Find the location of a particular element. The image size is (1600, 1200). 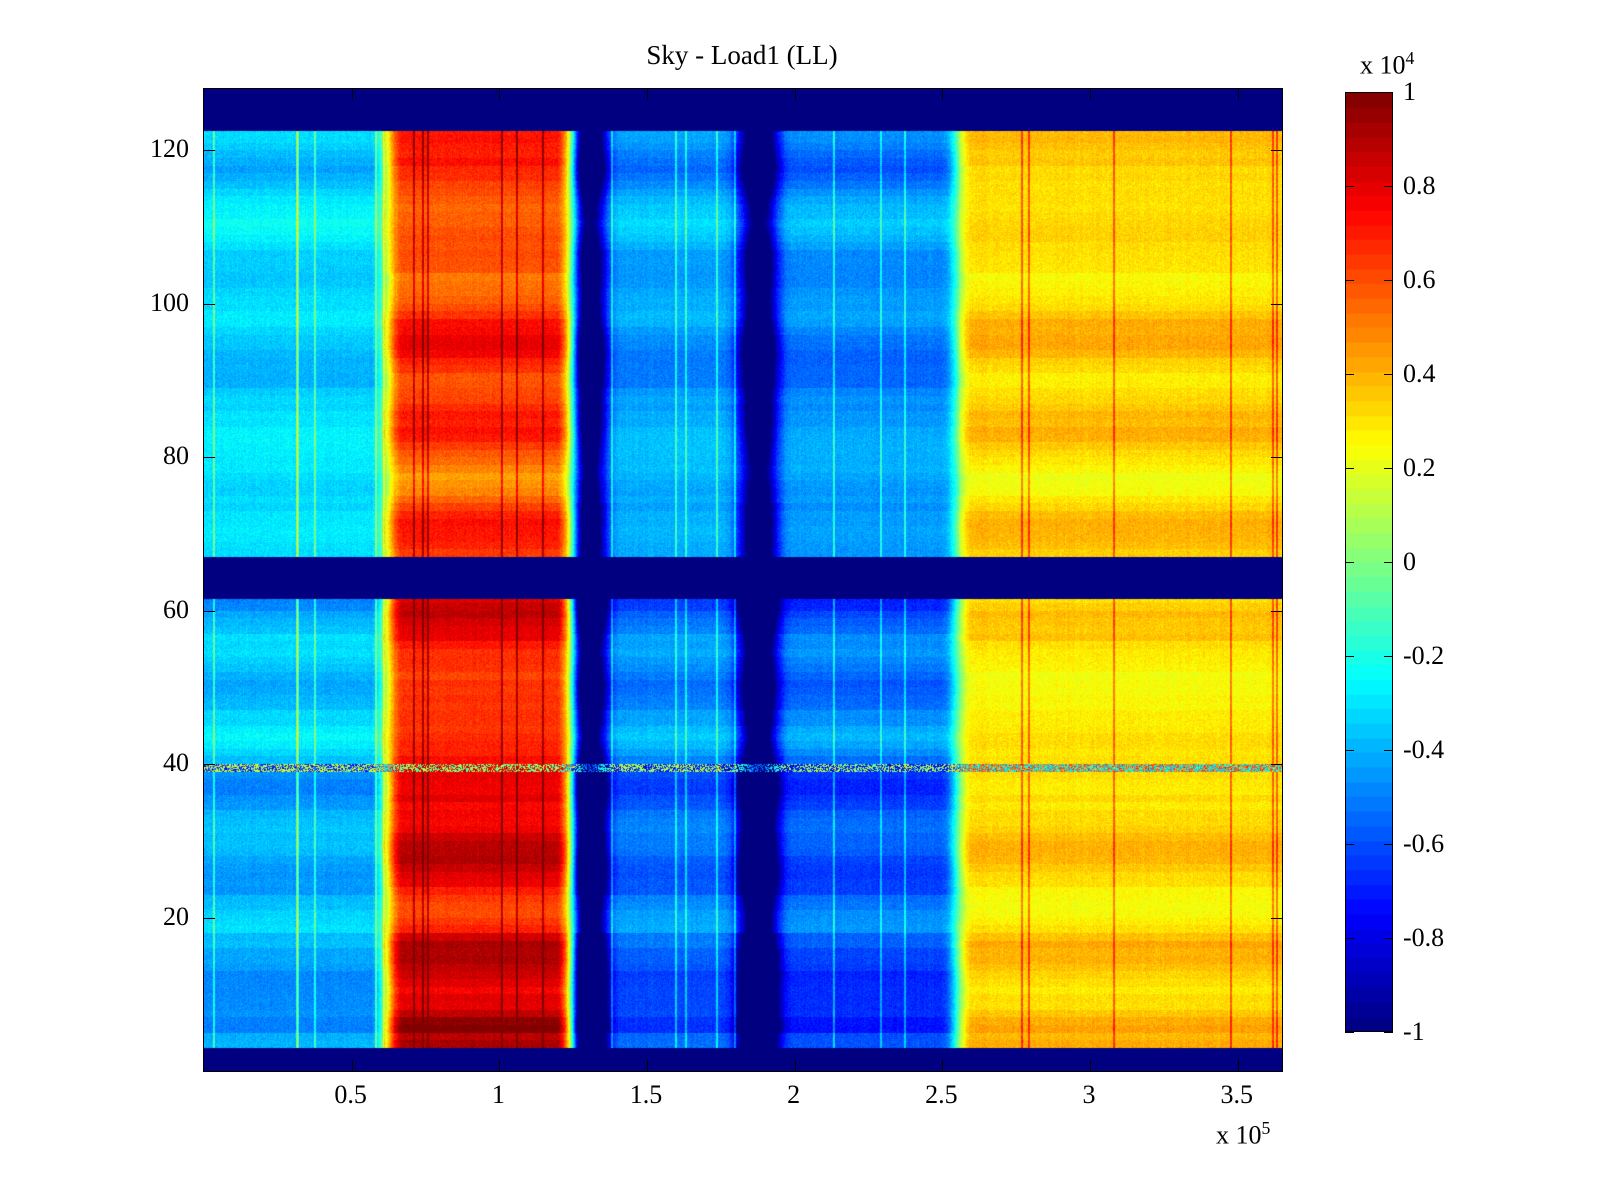

y-tick-label: 100 is located at coordinates (169, 302).